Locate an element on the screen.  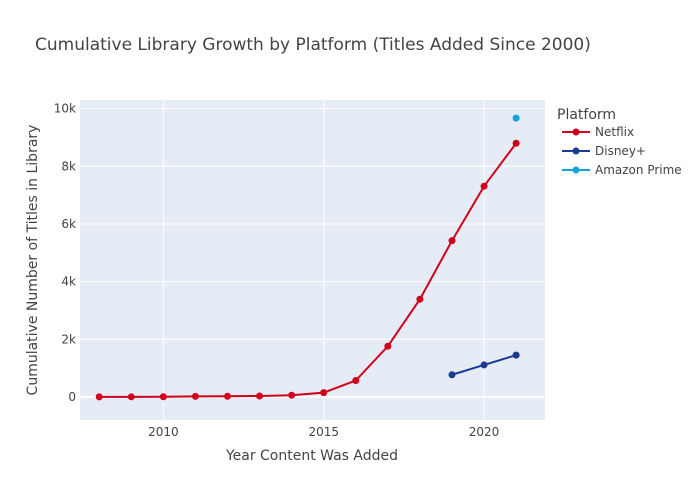
legend-label: Disney+ is located at coordinates (620, 151).